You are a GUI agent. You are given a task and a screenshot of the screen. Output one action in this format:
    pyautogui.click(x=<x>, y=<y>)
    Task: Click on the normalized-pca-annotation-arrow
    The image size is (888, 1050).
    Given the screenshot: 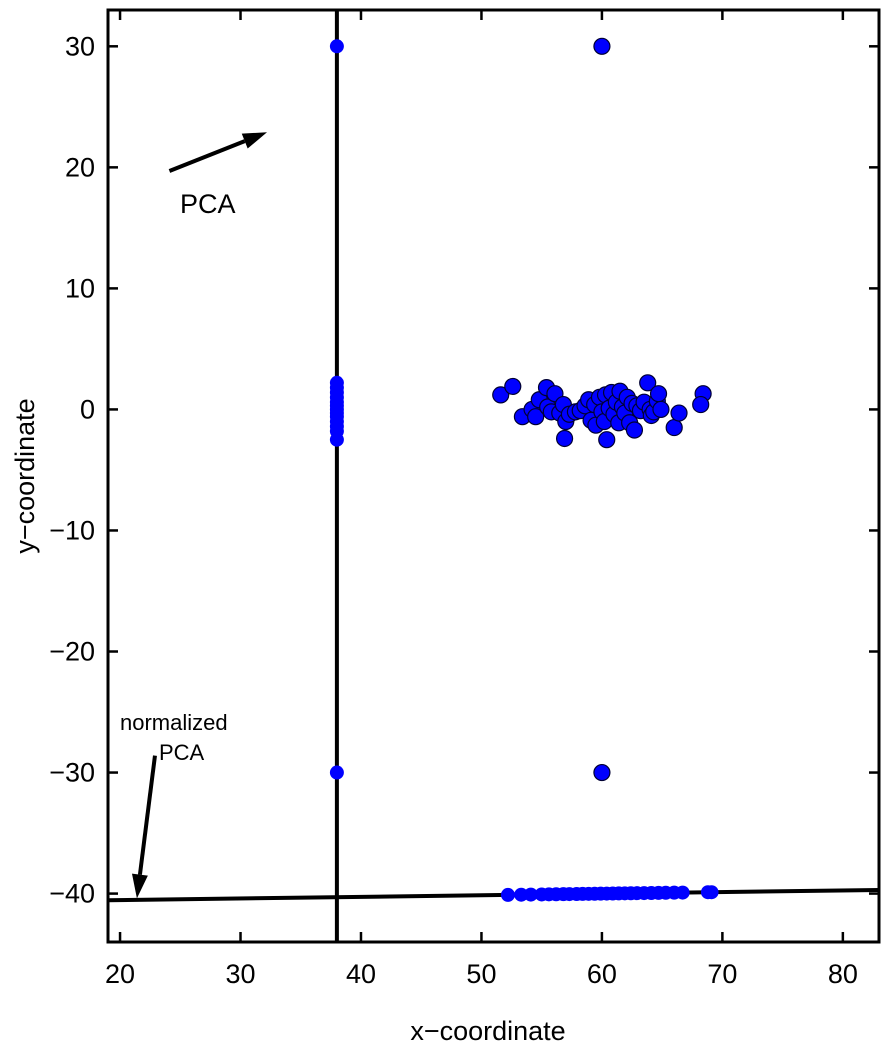 What is the action you would take?
    pyautogui.click(x=144, y=827)
    